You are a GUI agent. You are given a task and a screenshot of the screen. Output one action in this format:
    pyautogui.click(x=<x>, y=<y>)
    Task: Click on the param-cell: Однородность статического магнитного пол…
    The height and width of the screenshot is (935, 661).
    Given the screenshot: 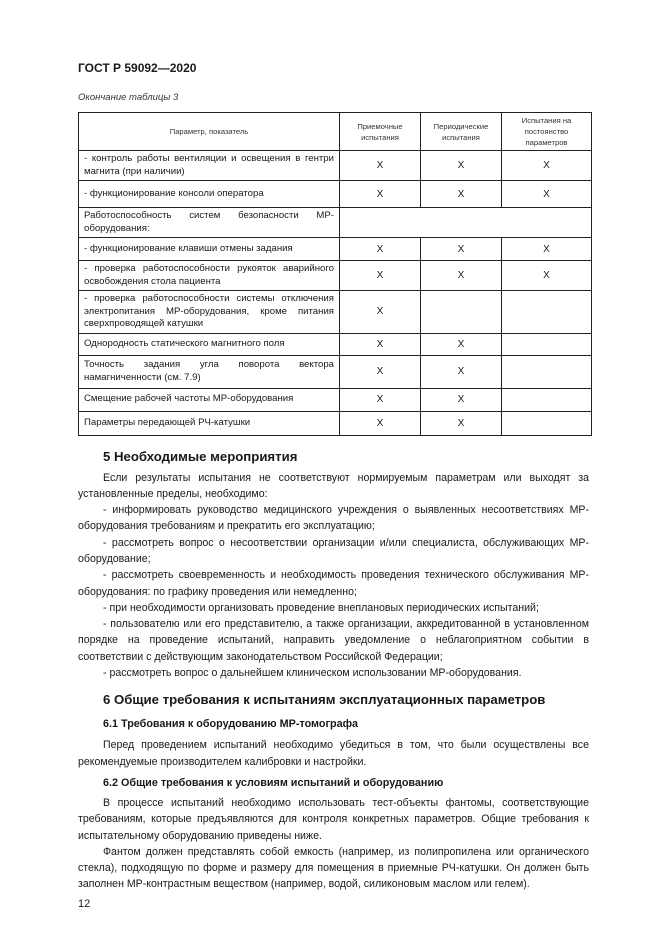 What is the action you would take?
    pyautogui.click(x=209, y=344)
    